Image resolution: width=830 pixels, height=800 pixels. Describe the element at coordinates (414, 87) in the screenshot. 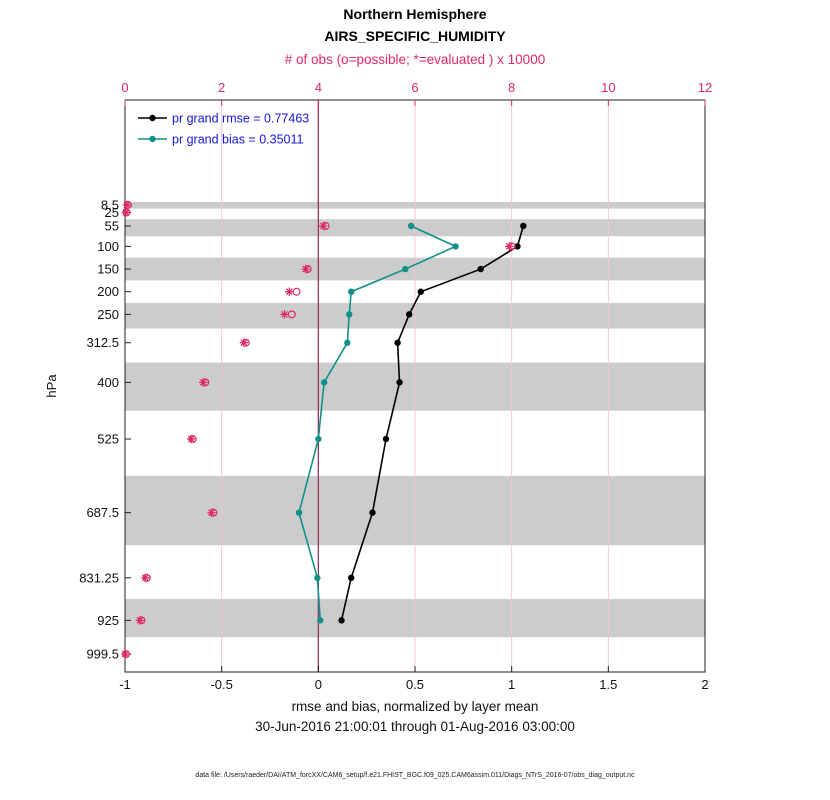

I see `top-tick-label: 6` at that location.